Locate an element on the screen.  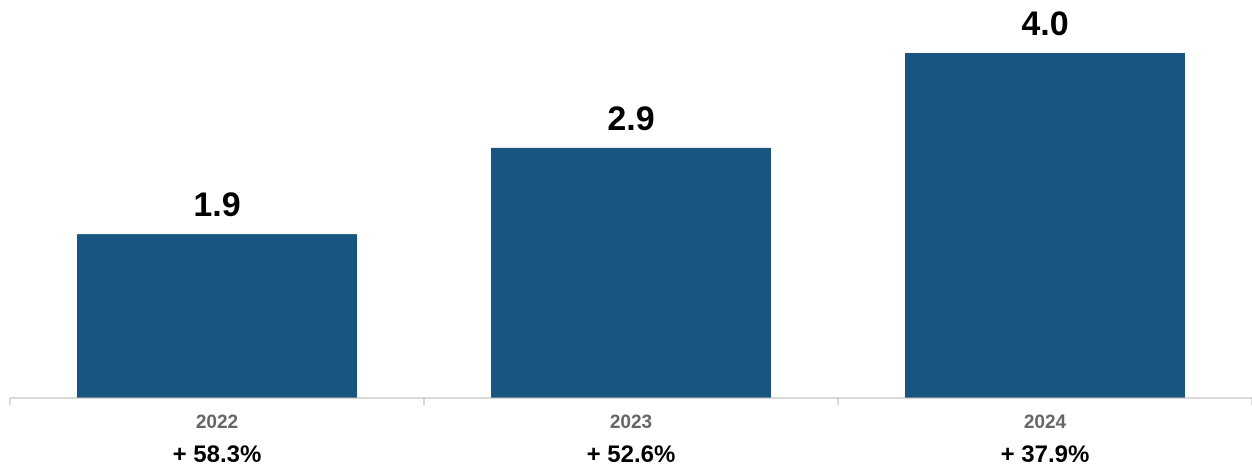
value-label: 1.9 is located at coordinates (216, 205).